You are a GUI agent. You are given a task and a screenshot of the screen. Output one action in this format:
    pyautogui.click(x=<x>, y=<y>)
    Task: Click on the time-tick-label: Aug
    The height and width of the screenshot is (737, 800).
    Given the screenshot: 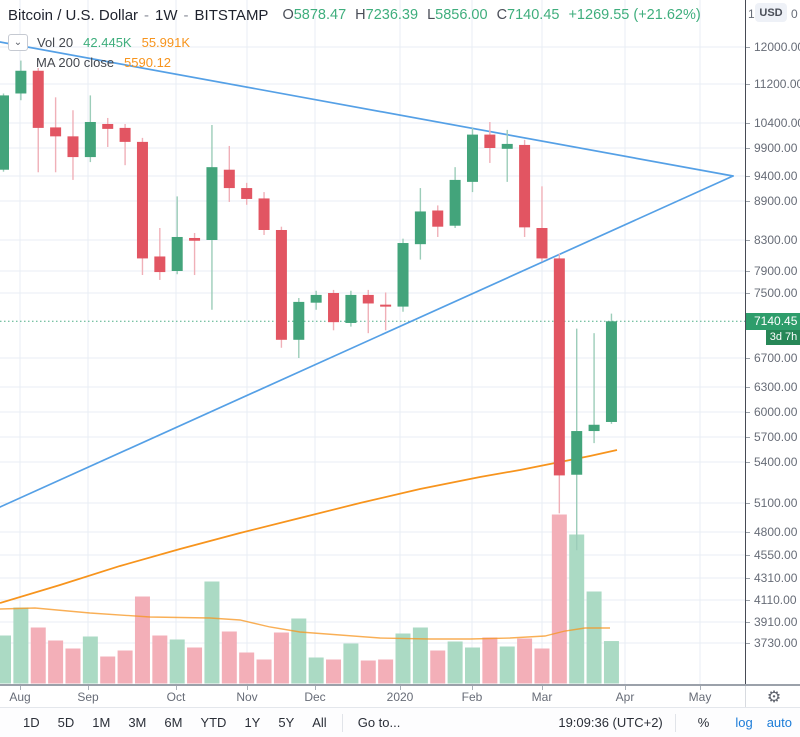 What is the action you would take?
    pyautogui.click(x=20, y=697)
    